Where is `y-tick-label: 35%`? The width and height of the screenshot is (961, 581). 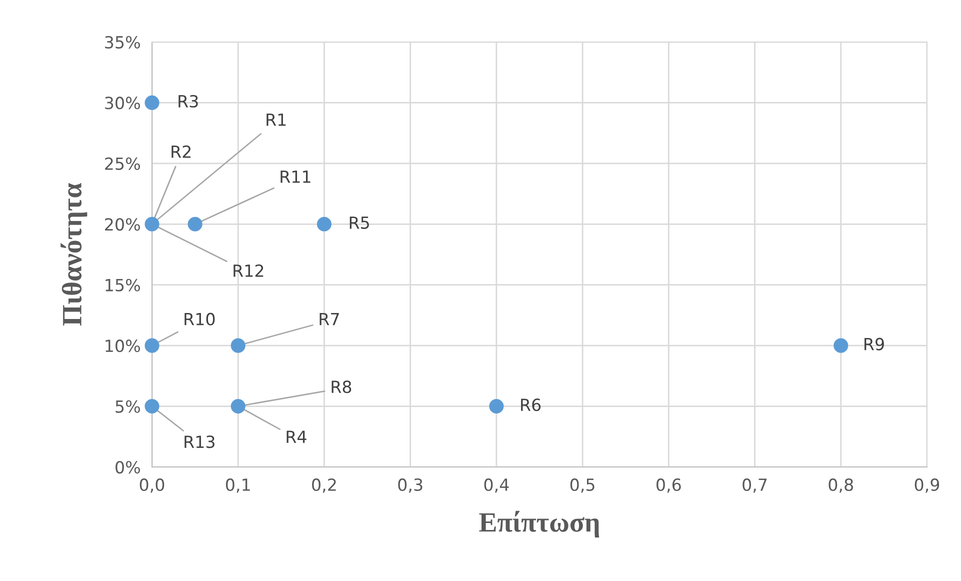 y-tick-label: 35% is located at coordinates (122, 42).